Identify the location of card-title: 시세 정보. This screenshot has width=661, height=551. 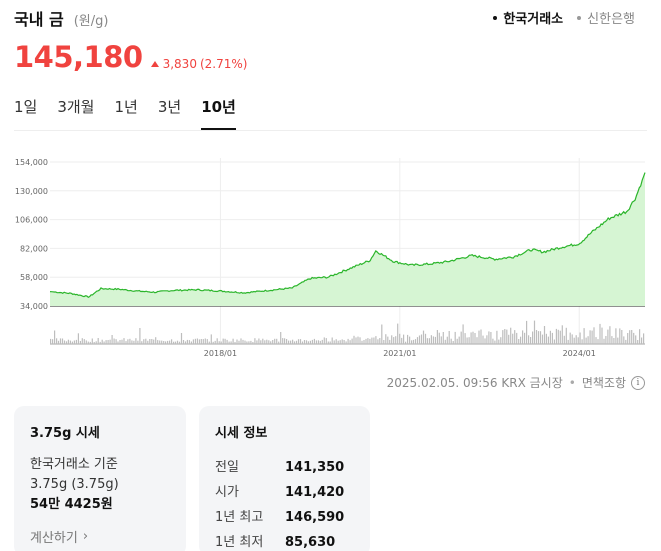
(241, 433).